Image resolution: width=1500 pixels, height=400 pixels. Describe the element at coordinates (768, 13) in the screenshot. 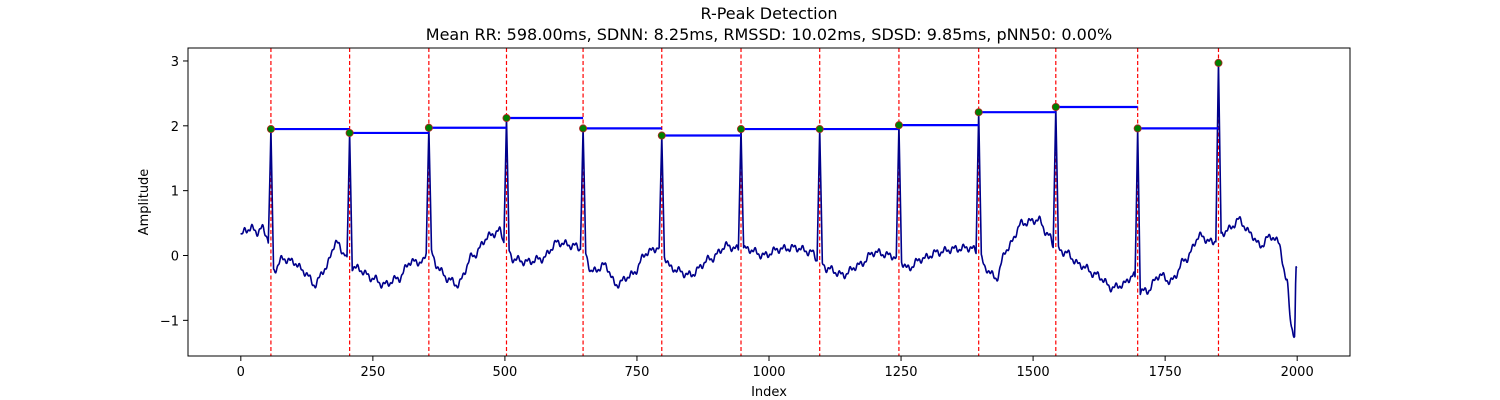

I see `chart-title: R-Peak Detection` at that location.